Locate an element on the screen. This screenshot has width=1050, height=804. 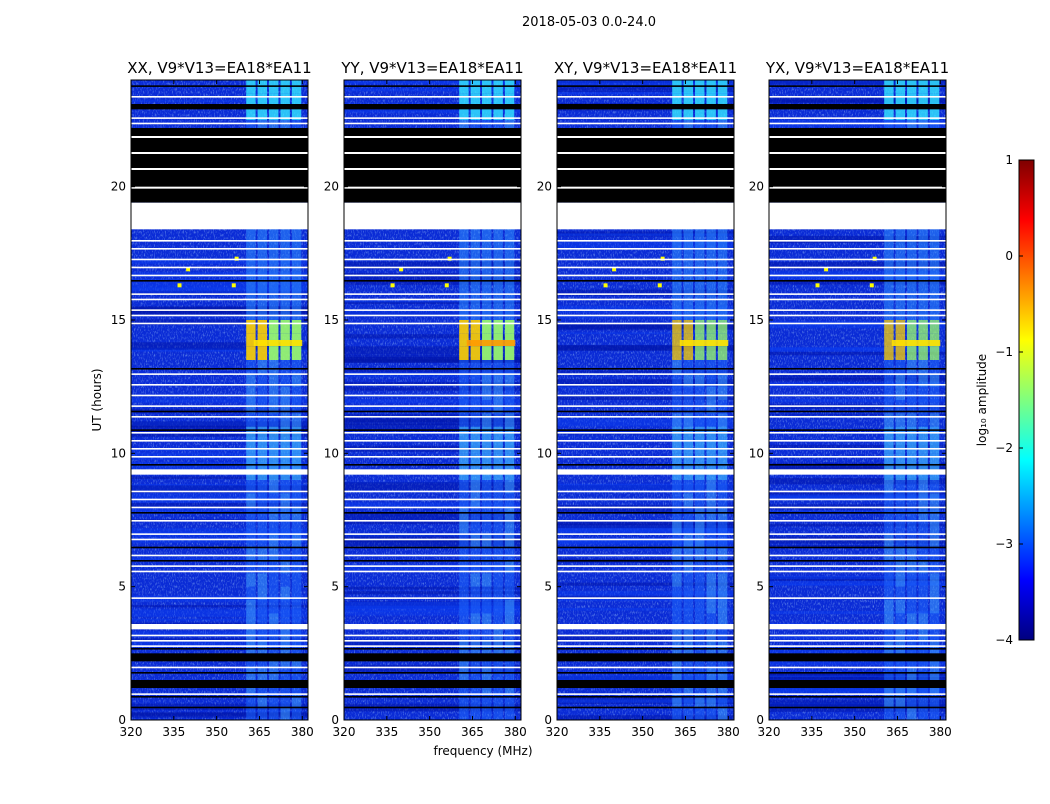
y-tick-label: 0 is located at coordinates (548, 720).